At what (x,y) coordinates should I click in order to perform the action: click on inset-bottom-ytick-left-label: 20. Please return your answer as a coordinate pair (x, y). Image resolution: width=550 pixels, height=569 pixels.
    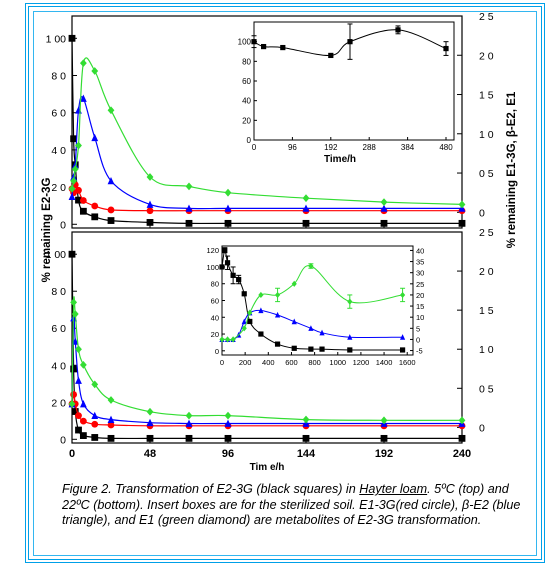
    Looking at the image, I should click on (215, 334).